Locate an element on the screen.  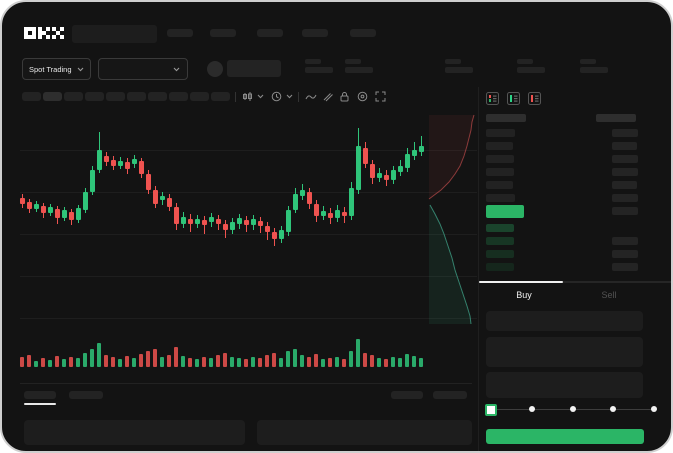
lock-icon is located at coordinates (344, 96).